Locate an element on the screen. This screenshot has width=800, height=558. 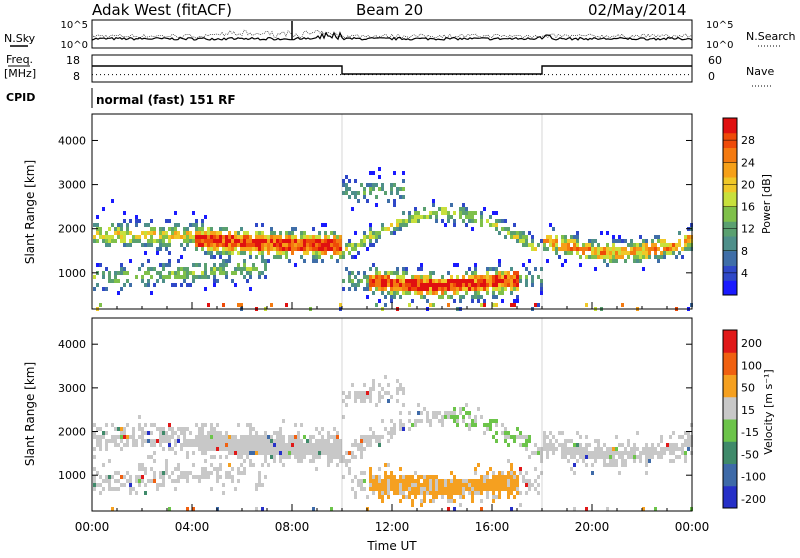
time-xtick-label: 12:00 is located at coordinates (392, 527).